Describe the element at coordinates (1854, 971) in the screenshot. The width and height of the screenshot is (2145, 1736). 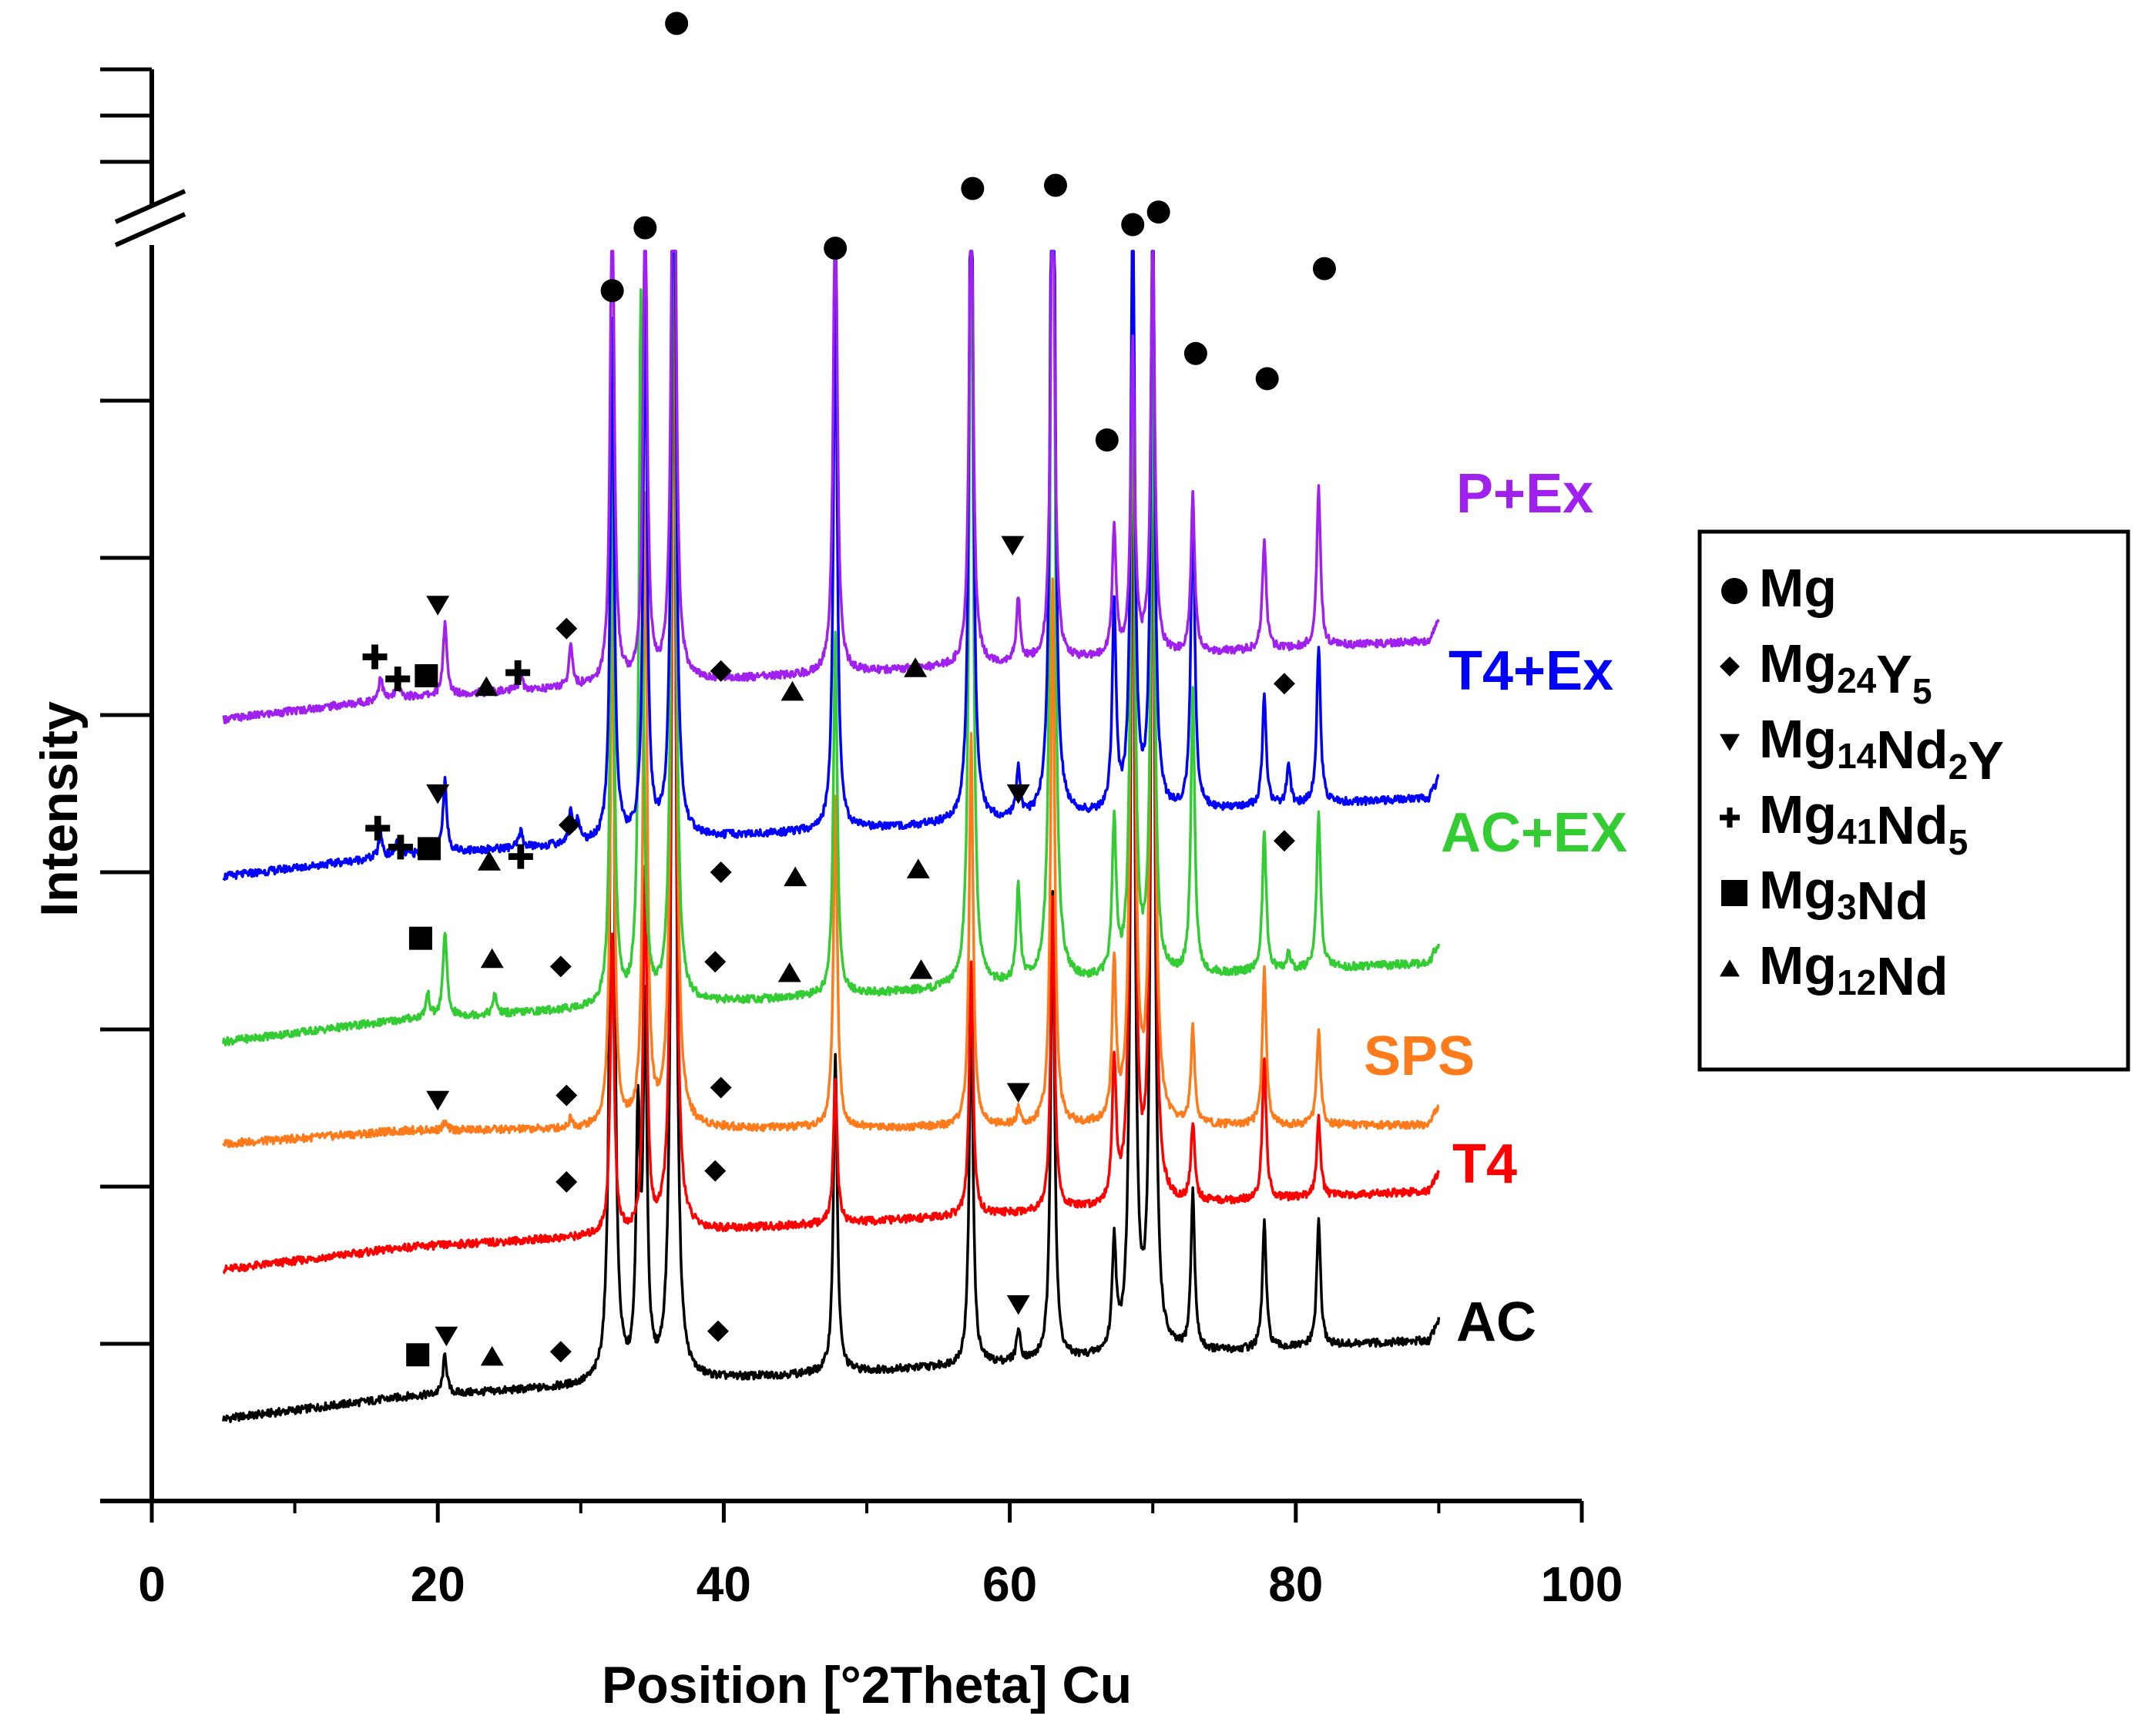
I see `legend-label: Mg12Nd` at that location.